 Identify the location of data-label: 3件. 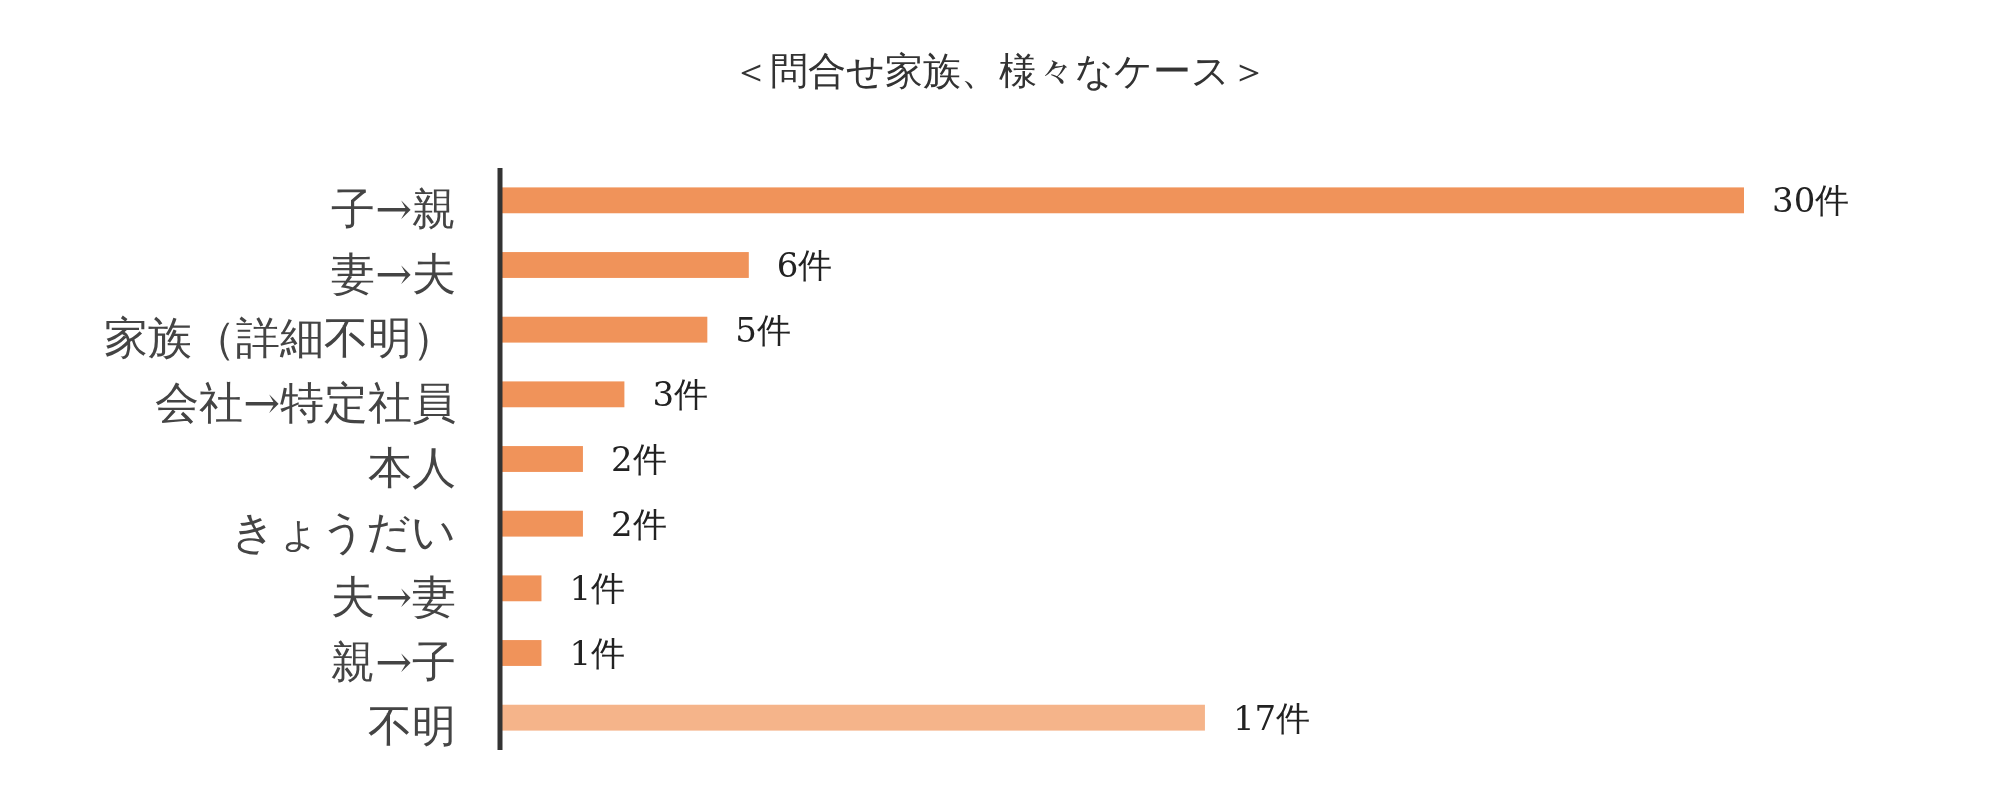
(680, 394).